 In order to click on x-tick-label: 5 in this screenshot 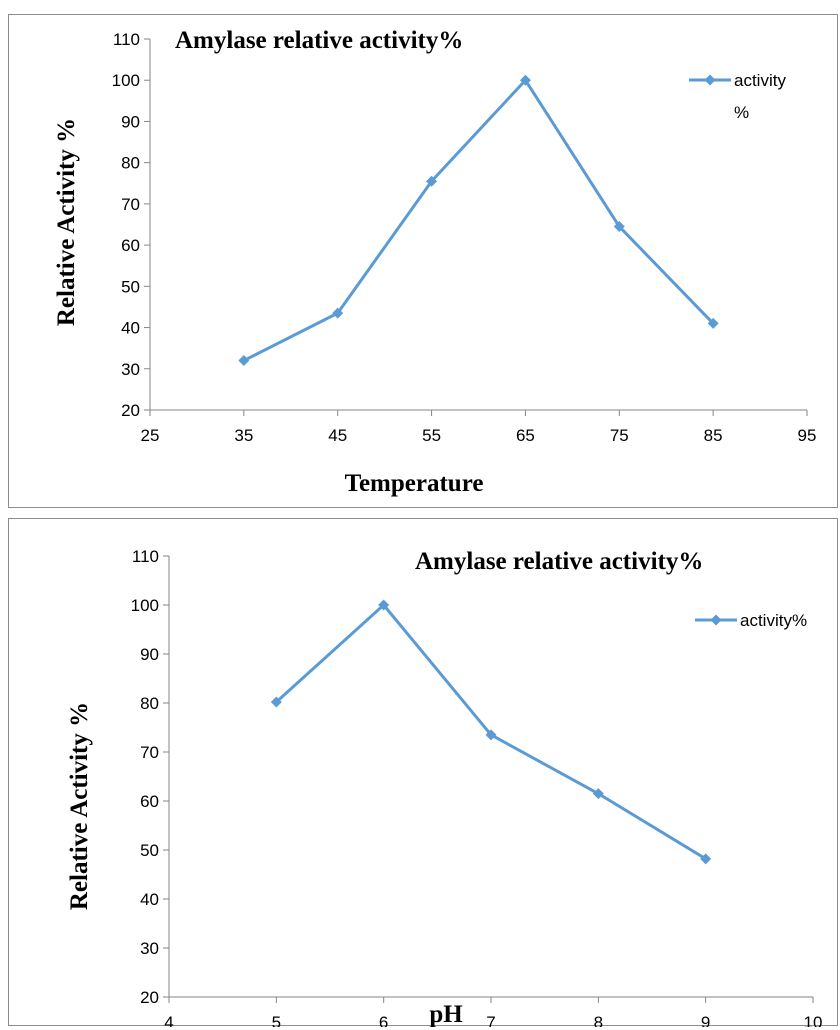, I will do `click(276, 1020)`.